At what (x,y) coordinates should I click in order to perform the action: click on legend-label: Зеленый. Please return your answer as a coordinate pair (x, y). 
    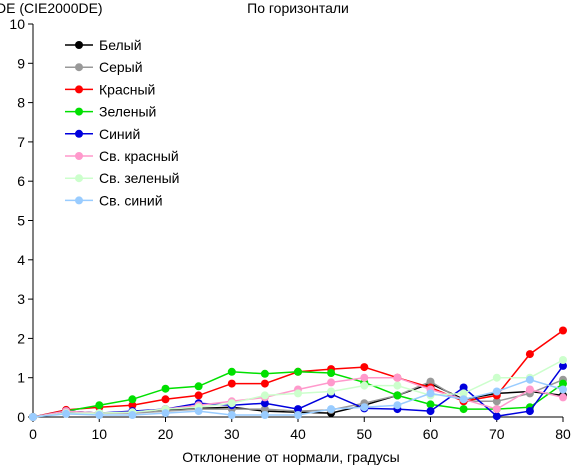
    Looking at the image, I should click on (127, 112).